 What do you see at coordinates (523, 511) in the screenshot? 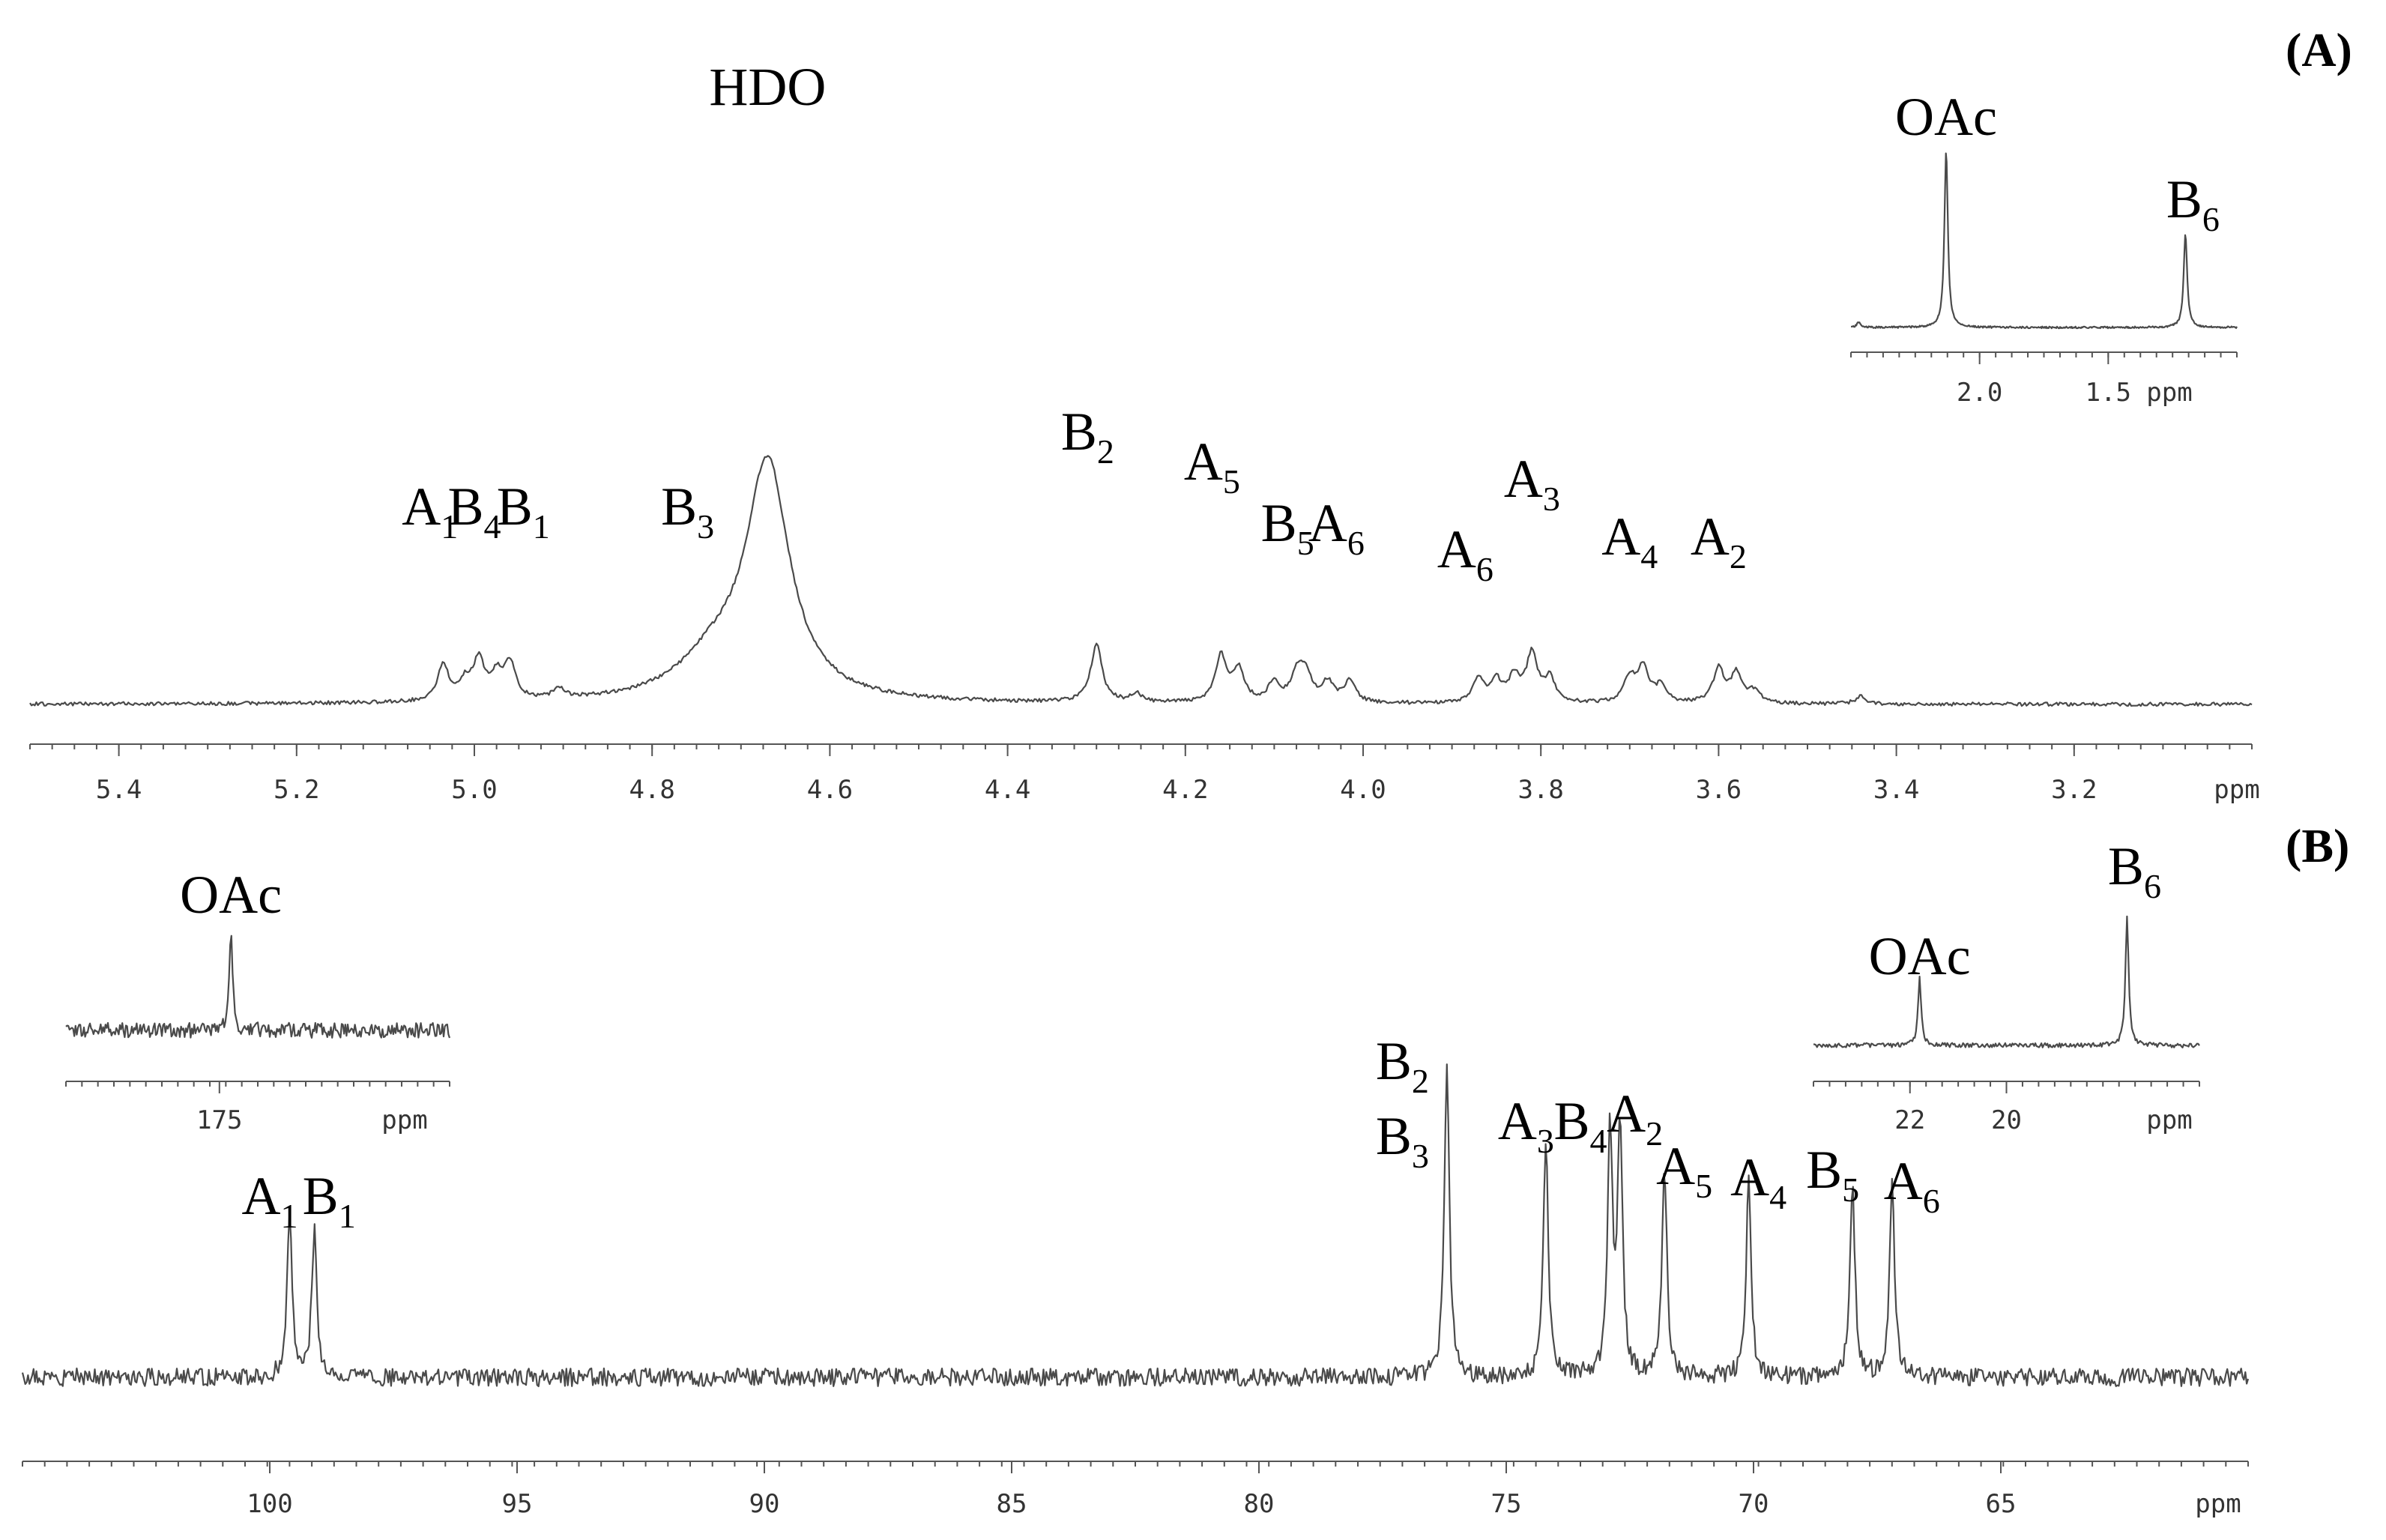
I see `panel-a-peak-label: B1` at bounding box center [523, 511].